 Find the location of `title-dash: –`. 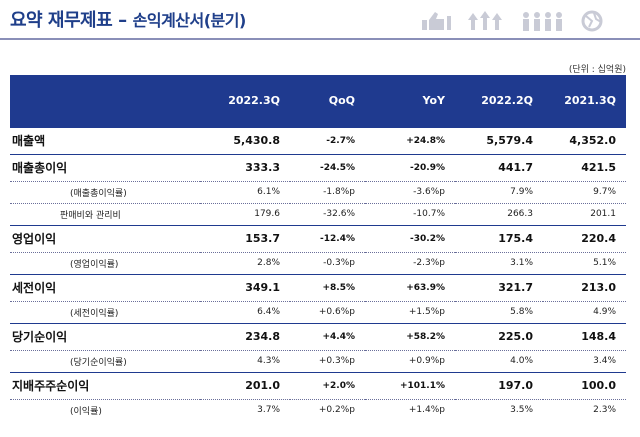

title-dash: – is located at coordinates (122, 20).